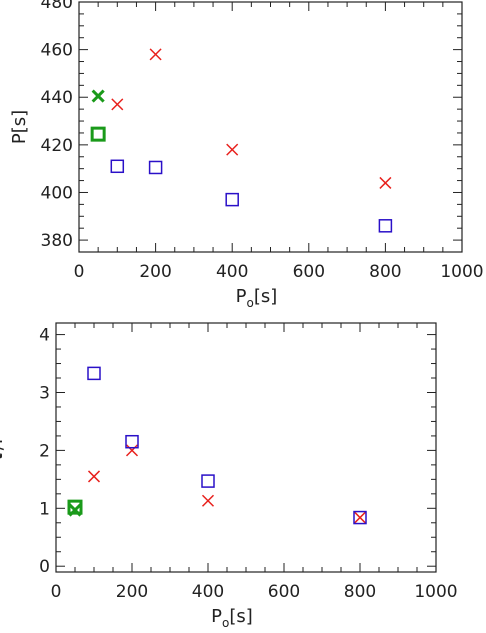 Image resolution: width=486 pixels, height=633 pixels. What do you see at coordinates (44, 336) in the screenshot?
I see `y-tick-label: 4` at bounding box center [44, 336].